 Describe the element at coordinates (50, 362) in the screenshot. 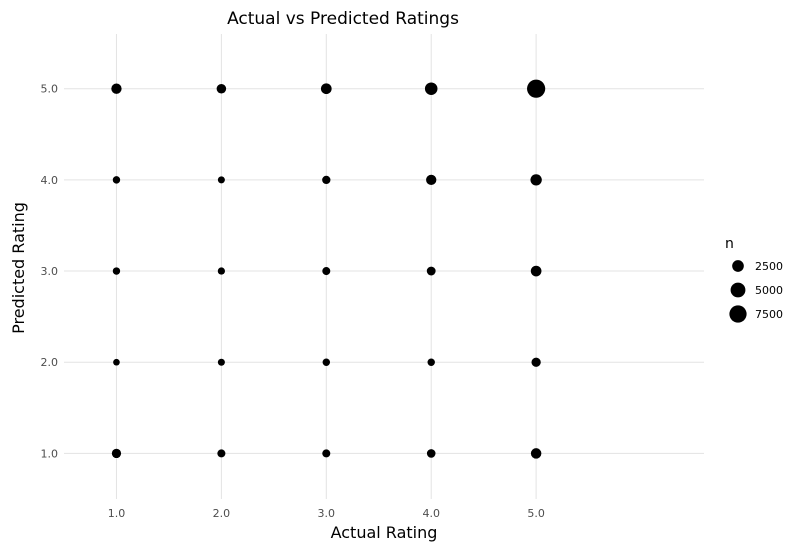

I see `y-tick-label: 2.0` at that location.